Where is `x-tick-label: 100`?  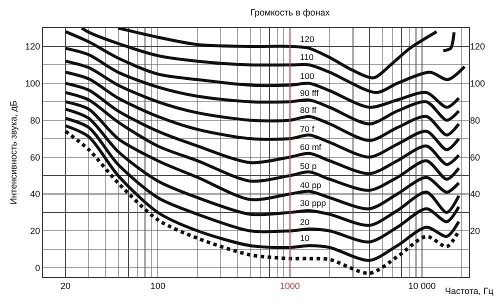 x-tick-label: 100 is located at coordinates (158, 285).